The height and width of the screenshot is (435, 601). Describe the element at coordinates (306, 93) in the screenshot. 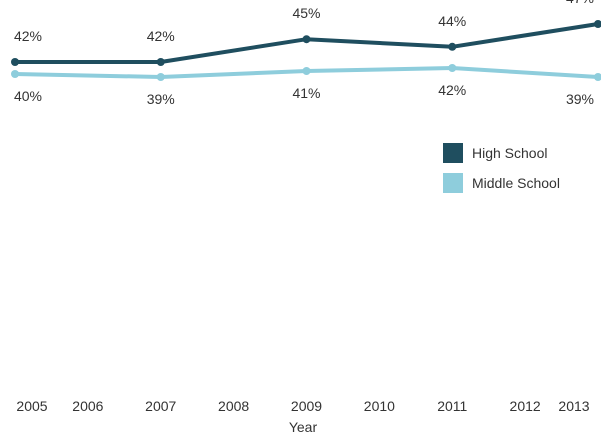

I see `data-label: 41%` at that location.